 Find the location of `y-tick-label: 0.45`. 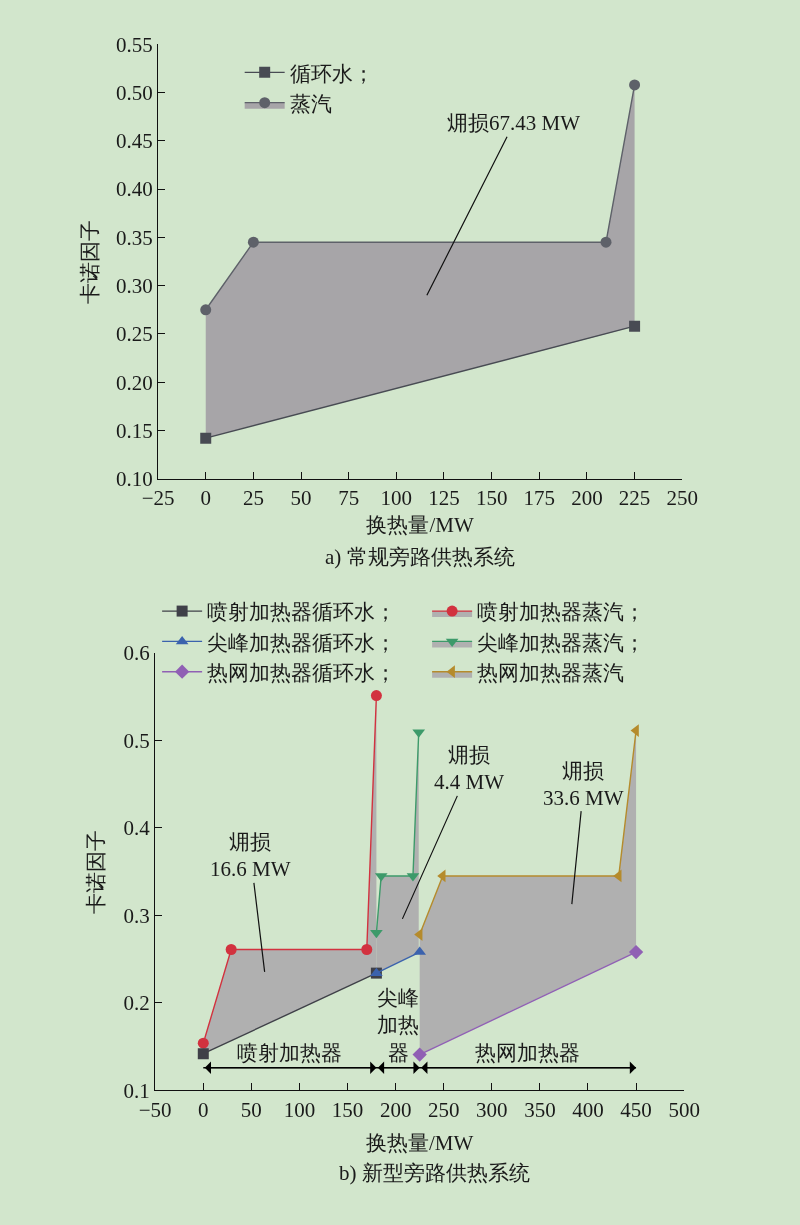

y-tick-label: 0.45 is located at coordinates (134, 141).